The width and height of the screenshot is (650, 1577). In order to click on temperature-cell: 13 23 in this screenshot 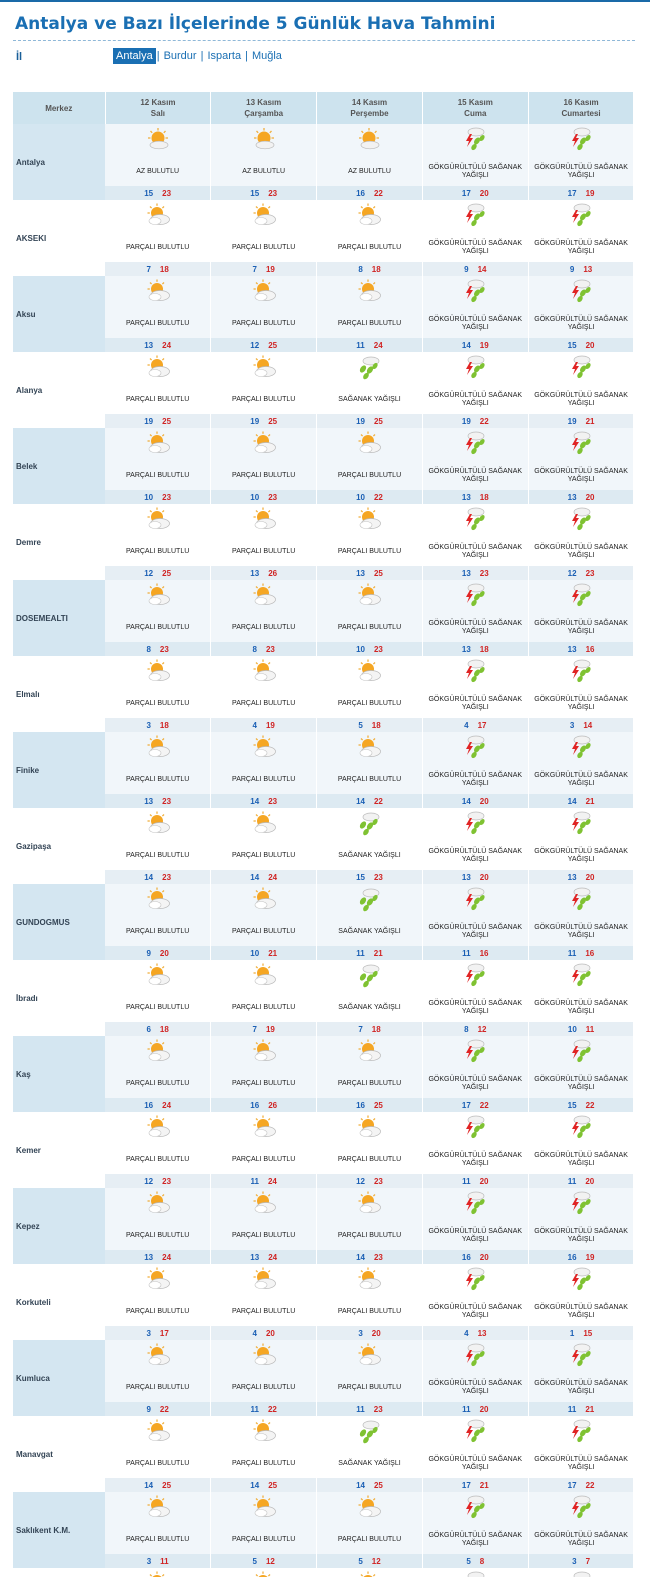, I will do `click(158, 801)`.